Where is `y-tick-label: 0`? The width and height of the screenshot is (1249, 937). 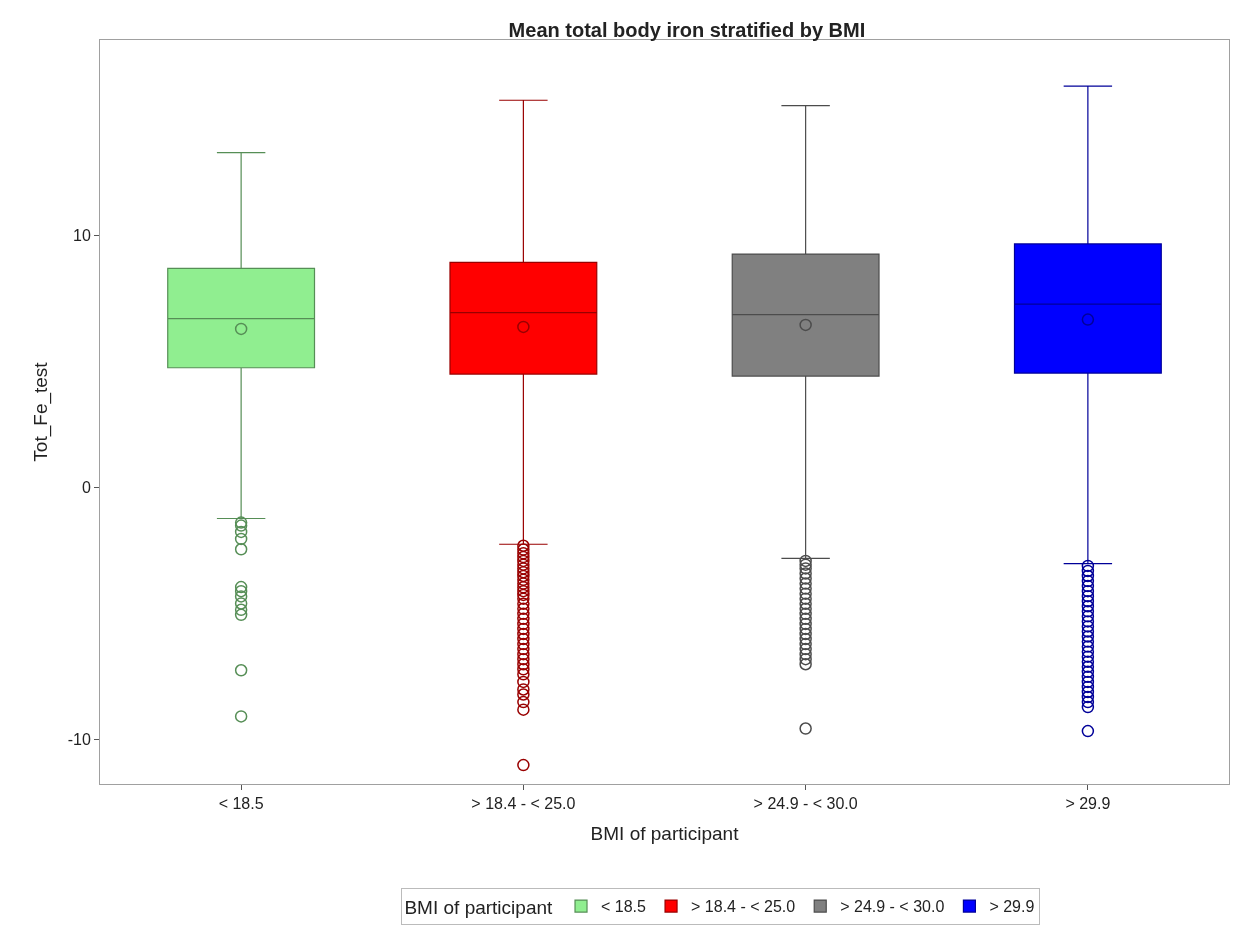
y-tick-label: 0 is located at coordinates (86, 488).